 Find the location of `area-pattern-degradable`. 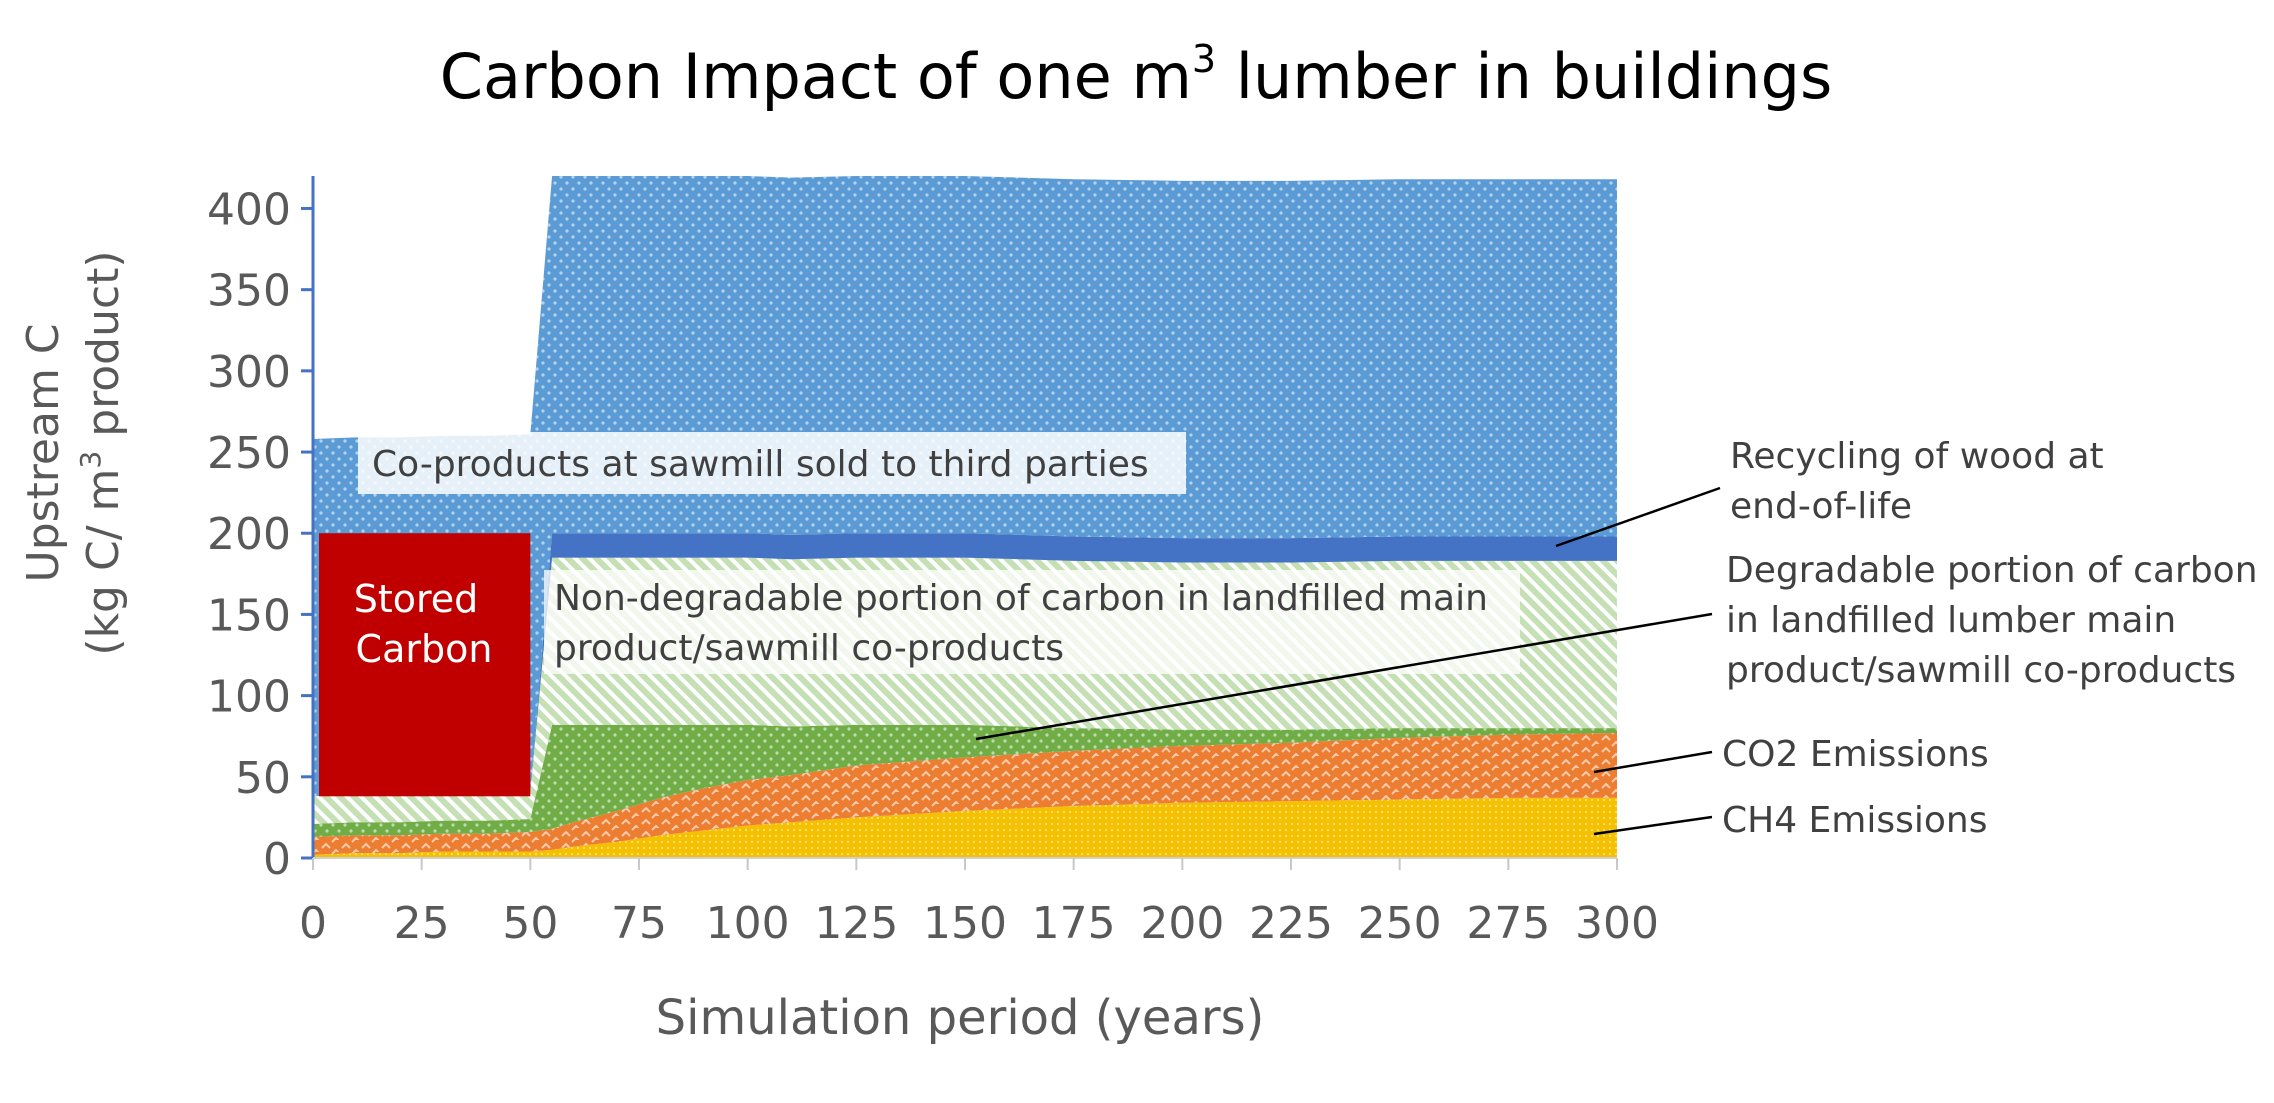

area-pattern-degradable is located at coordinates (965, 780).